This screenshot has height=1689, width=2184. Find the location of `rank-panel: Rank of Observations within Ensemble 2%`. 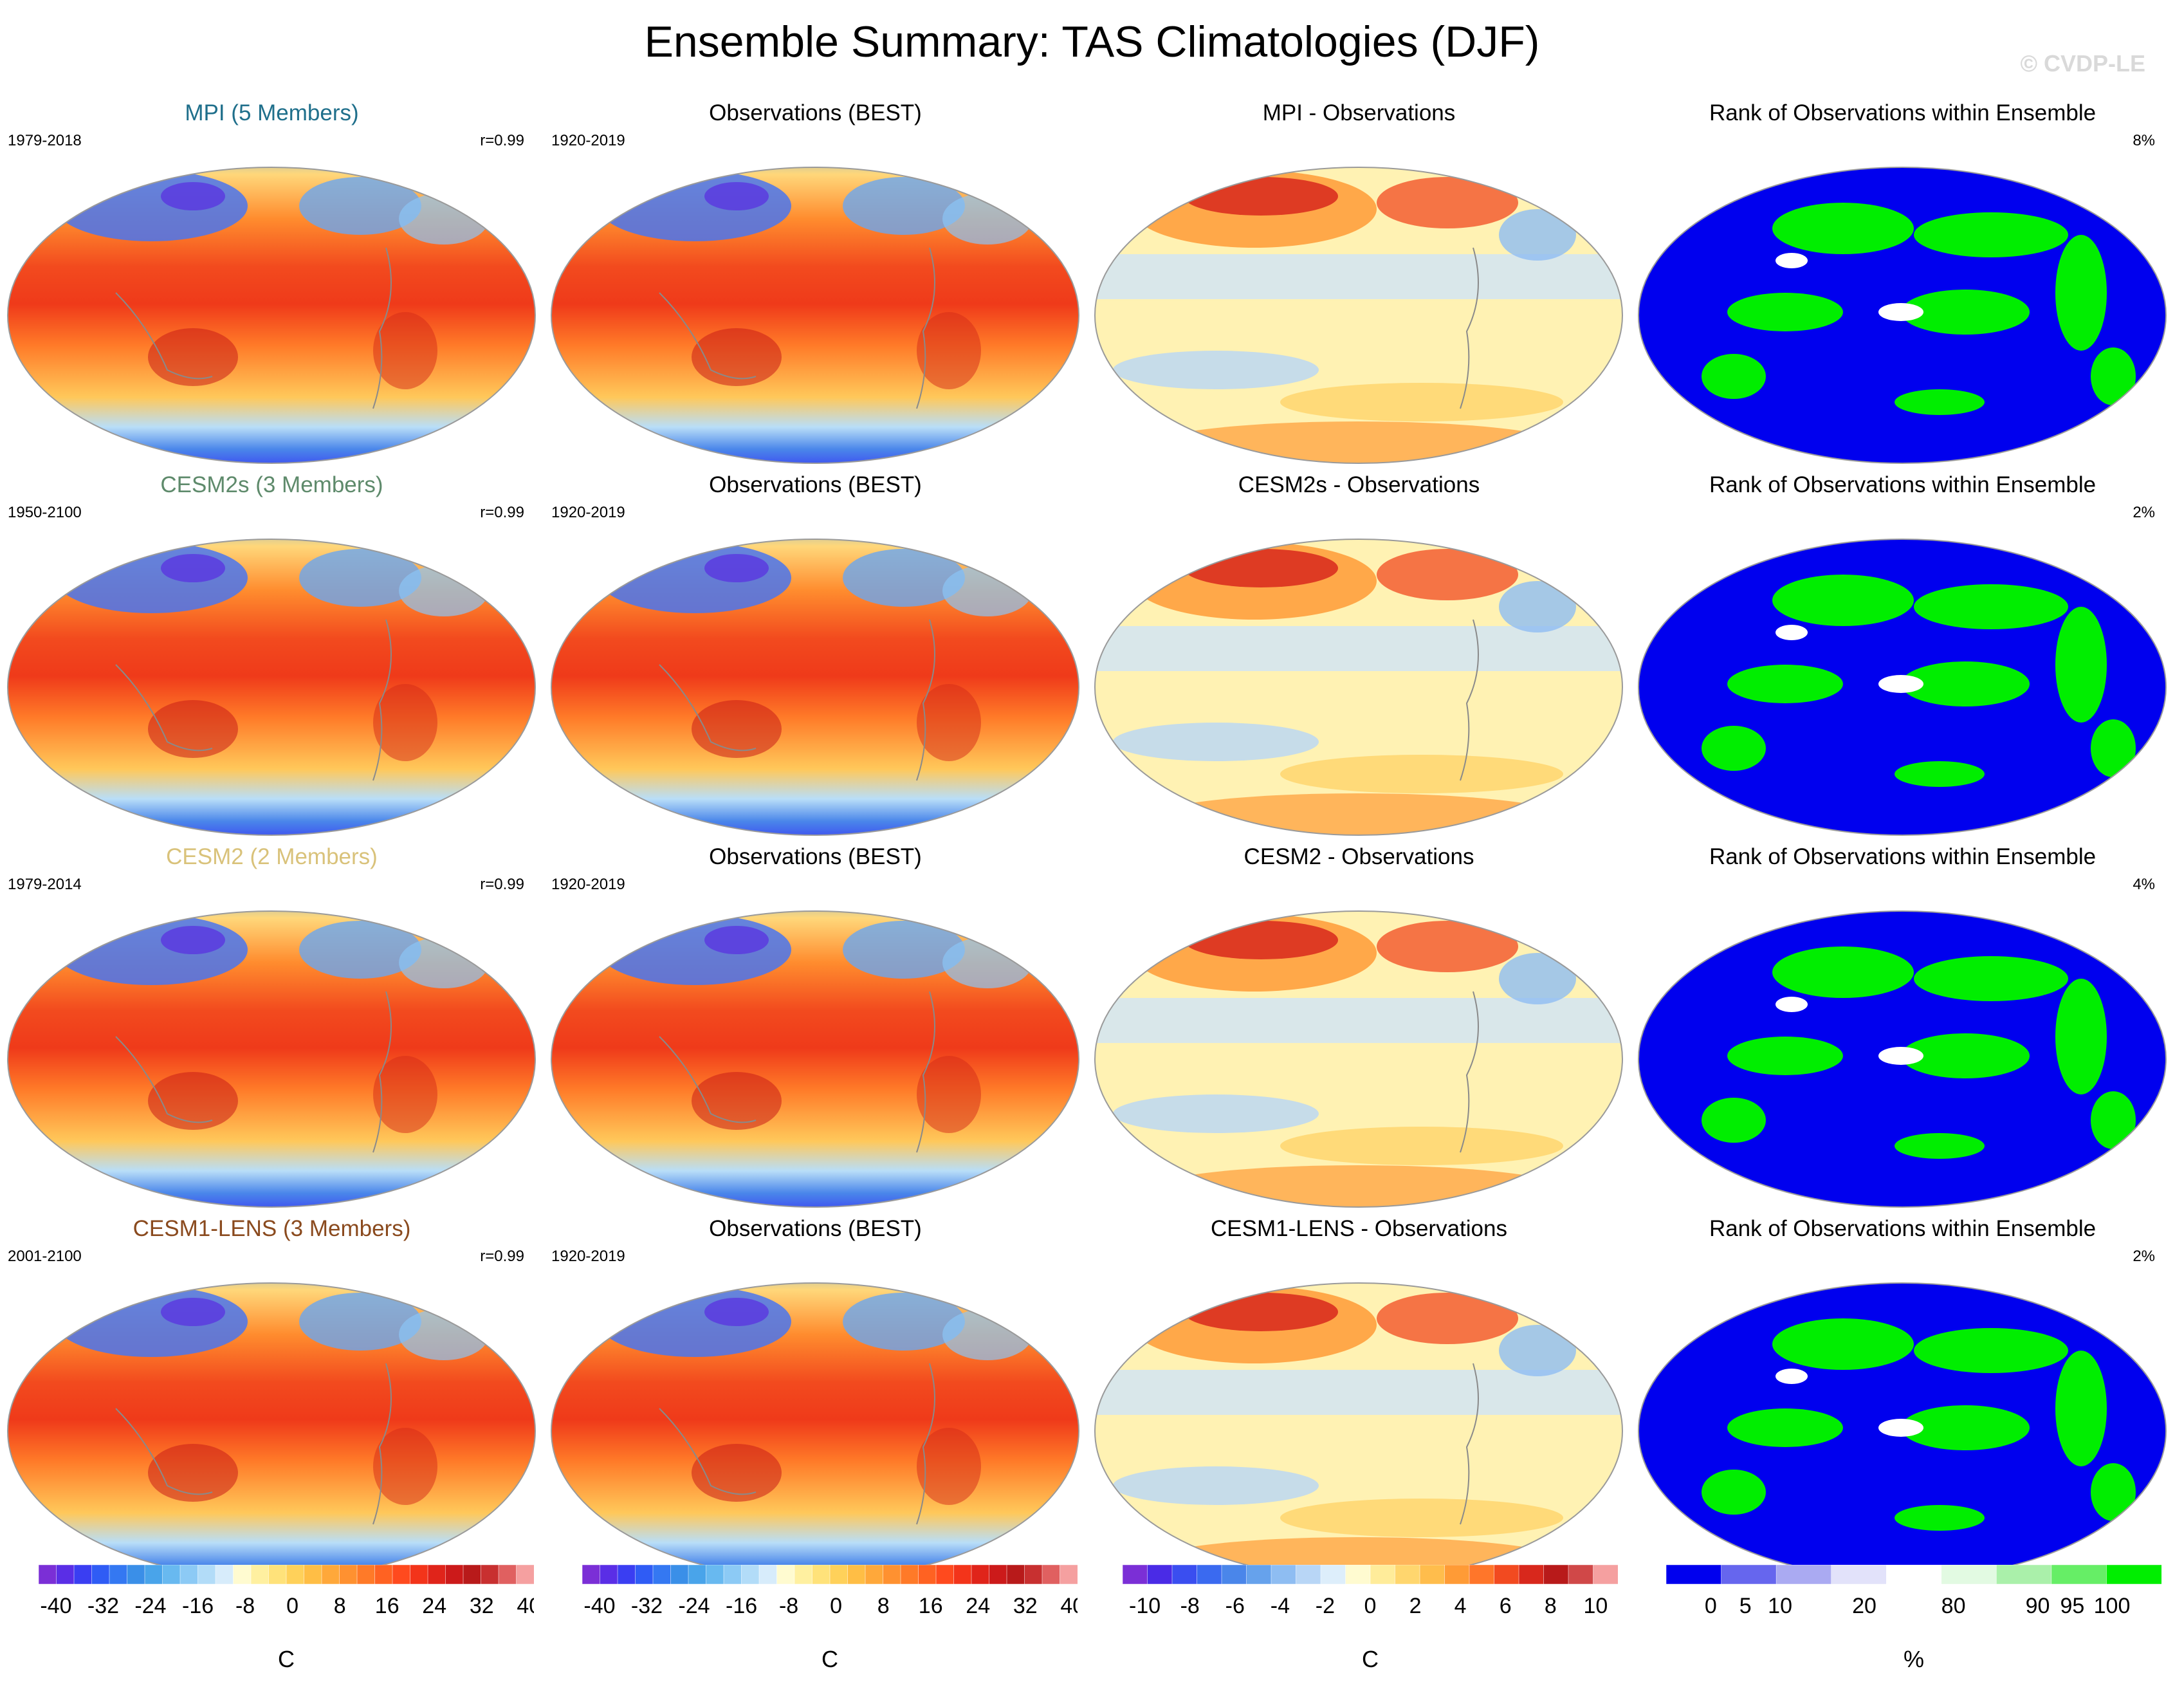

rank-panel: Rank of Observations within Ensemble 2% is located at coordinates (1902, 658).